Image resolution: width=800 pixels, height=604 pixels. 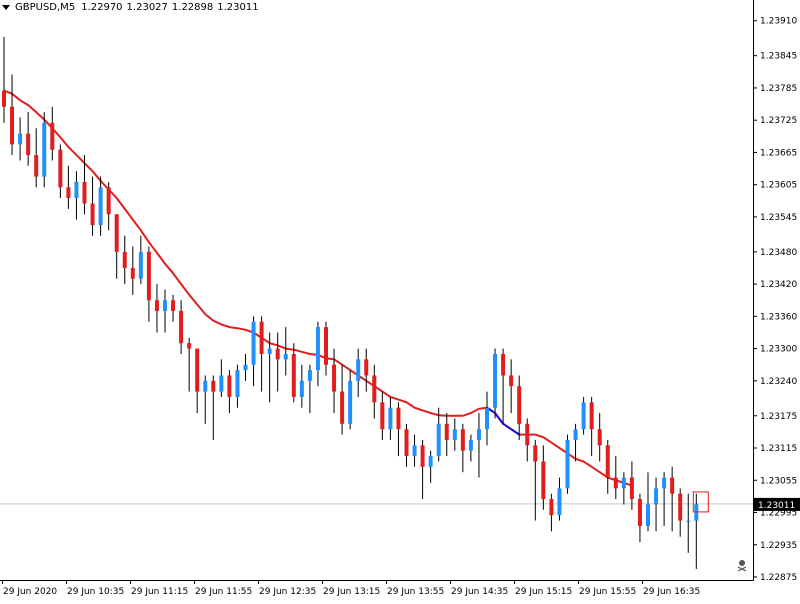 I want to click on y-tick-label: 1.23725, so click(x=778, y=121).